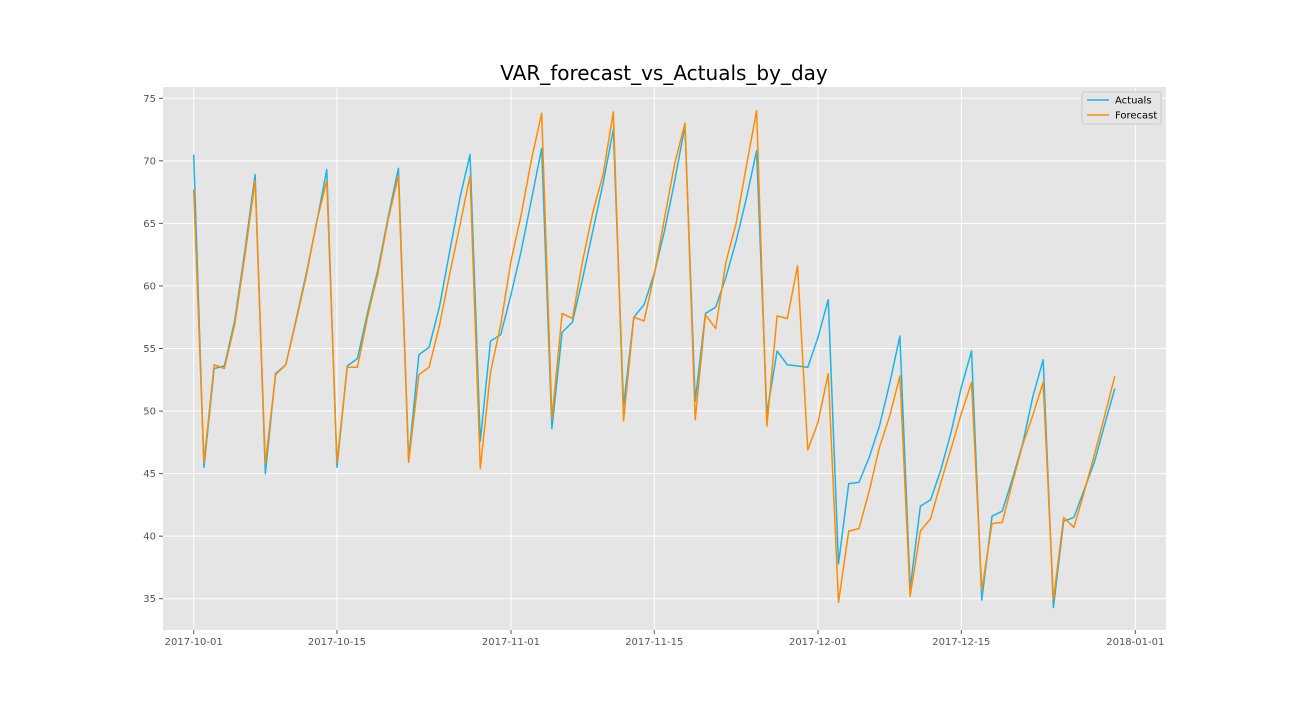 This screenshot has height=720, width=1296. I want to click on y-axis: 35 40 45 50 55 60 65 70 75, so click(153, 349).